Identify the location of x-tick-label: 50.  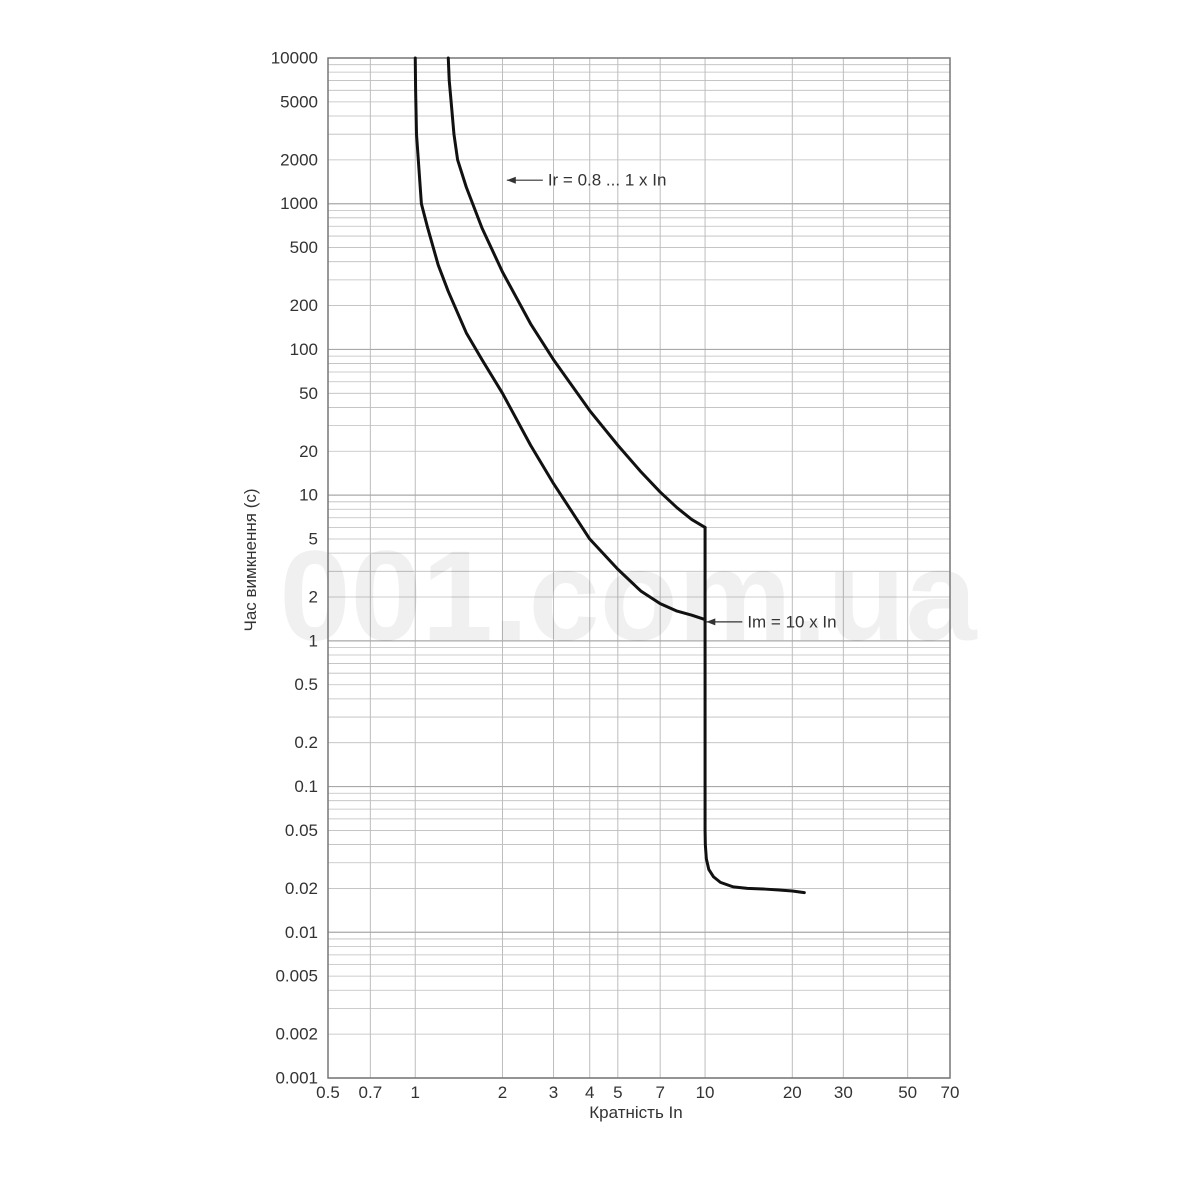
(907, 1092).